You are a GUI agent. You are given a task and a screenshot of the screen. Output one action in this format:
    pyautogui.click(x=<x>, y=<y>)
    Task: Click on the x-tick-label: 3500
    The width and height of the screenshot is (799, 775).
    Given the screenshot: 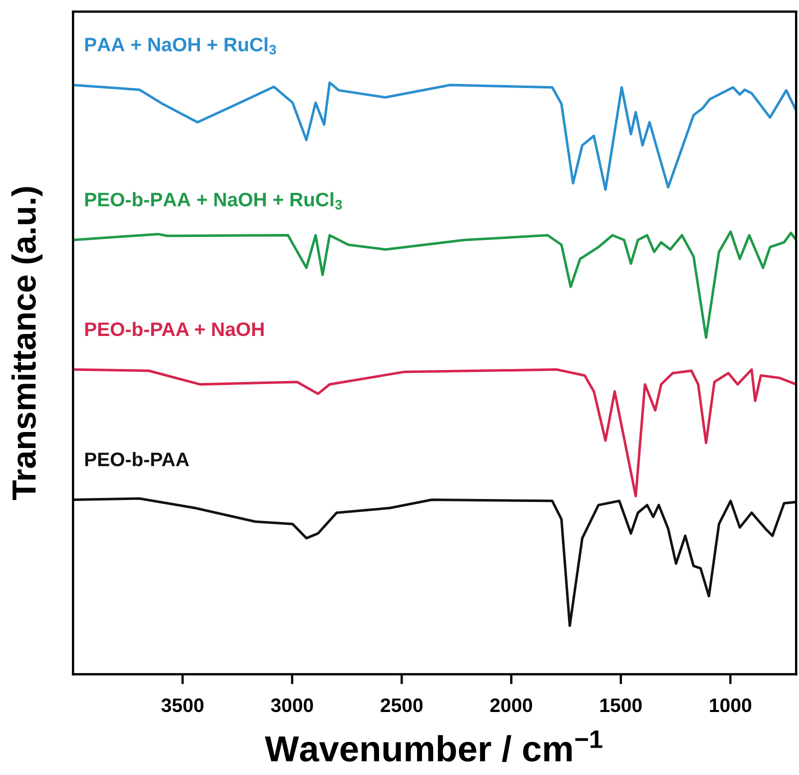 What is the action you would take?
    pyautogui.click(x=182, y=705)
    